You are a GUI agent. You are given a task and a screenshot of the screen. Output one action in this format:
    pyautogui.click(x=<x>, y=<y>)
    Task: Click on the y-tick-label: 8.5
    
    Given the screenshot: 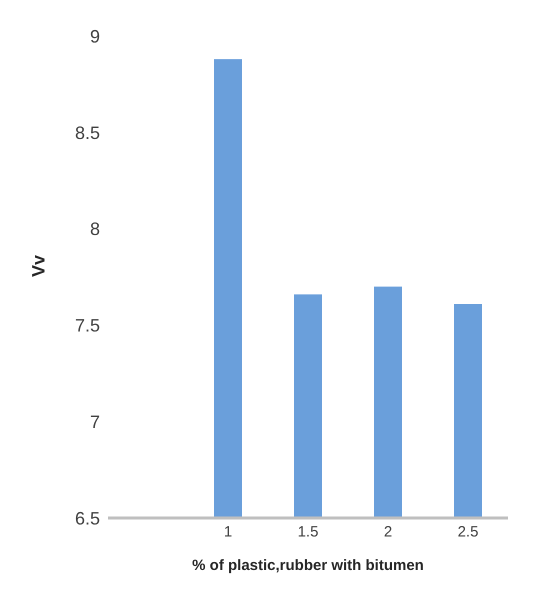 What is the action you would take?
    pyautogui.click(x=87, y=132)
    